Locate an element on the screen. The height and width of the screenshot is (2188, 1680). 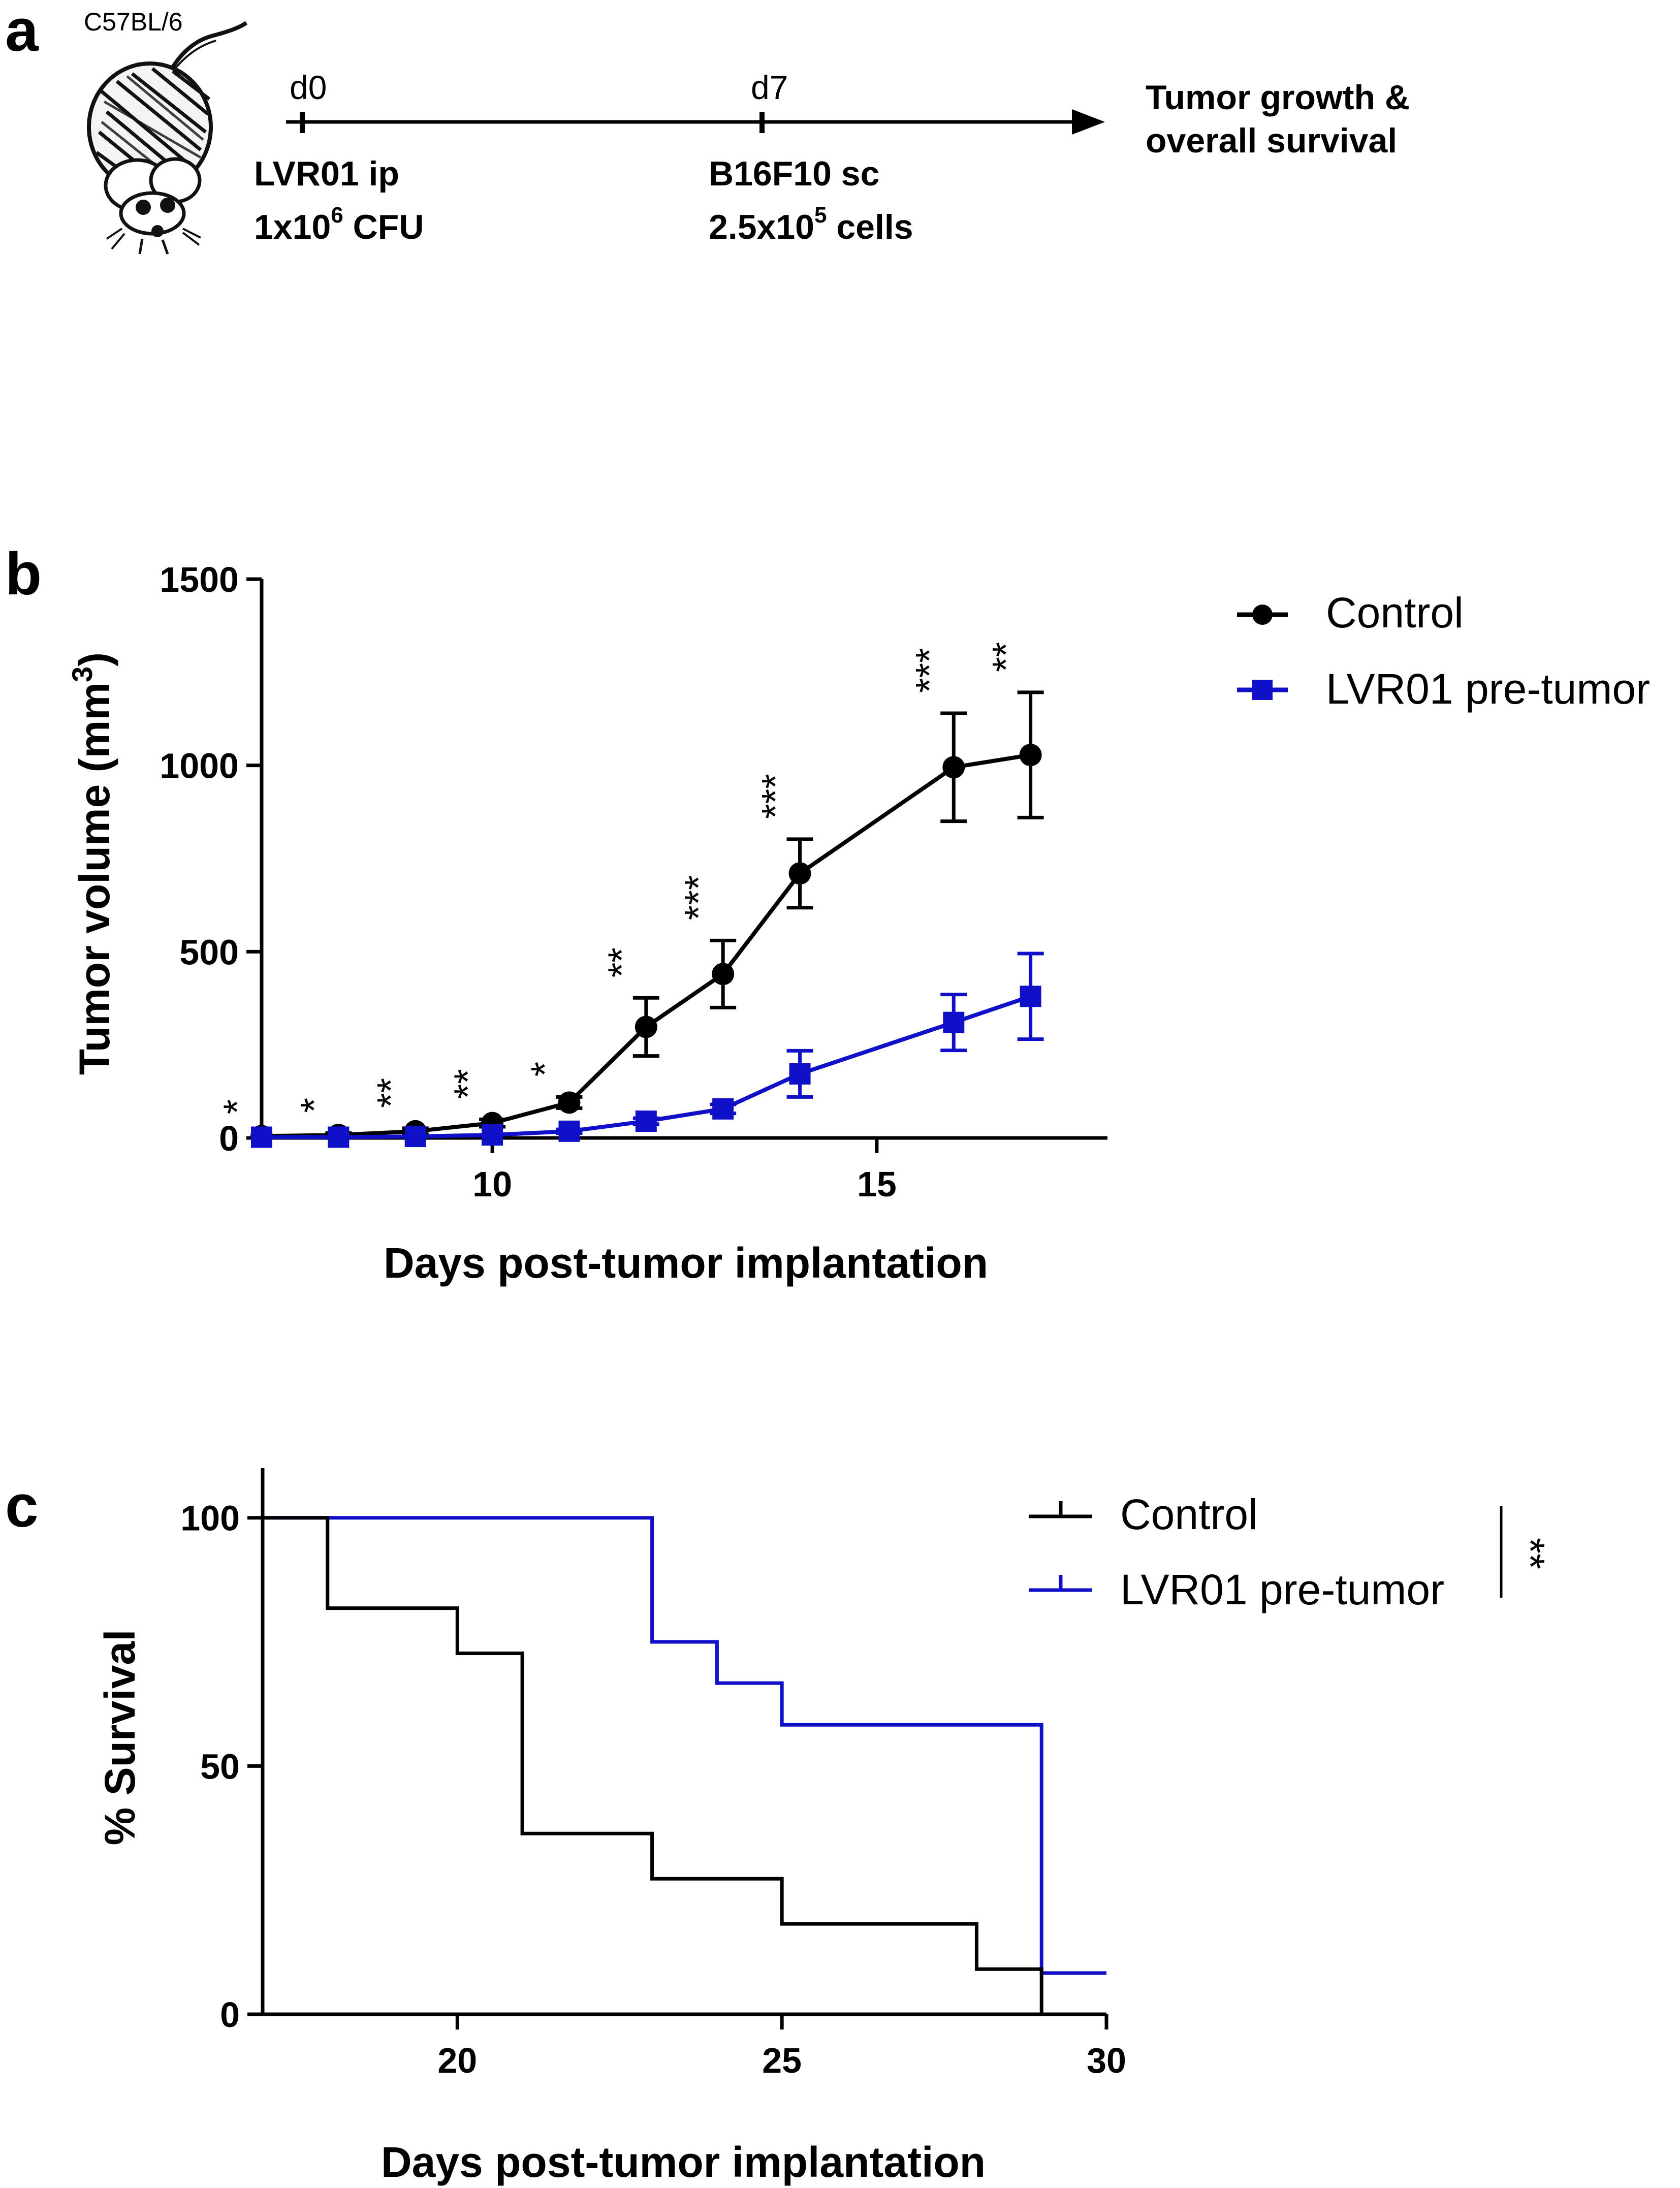
x-tick-label: 10 is located at coordinates (492, 1184).